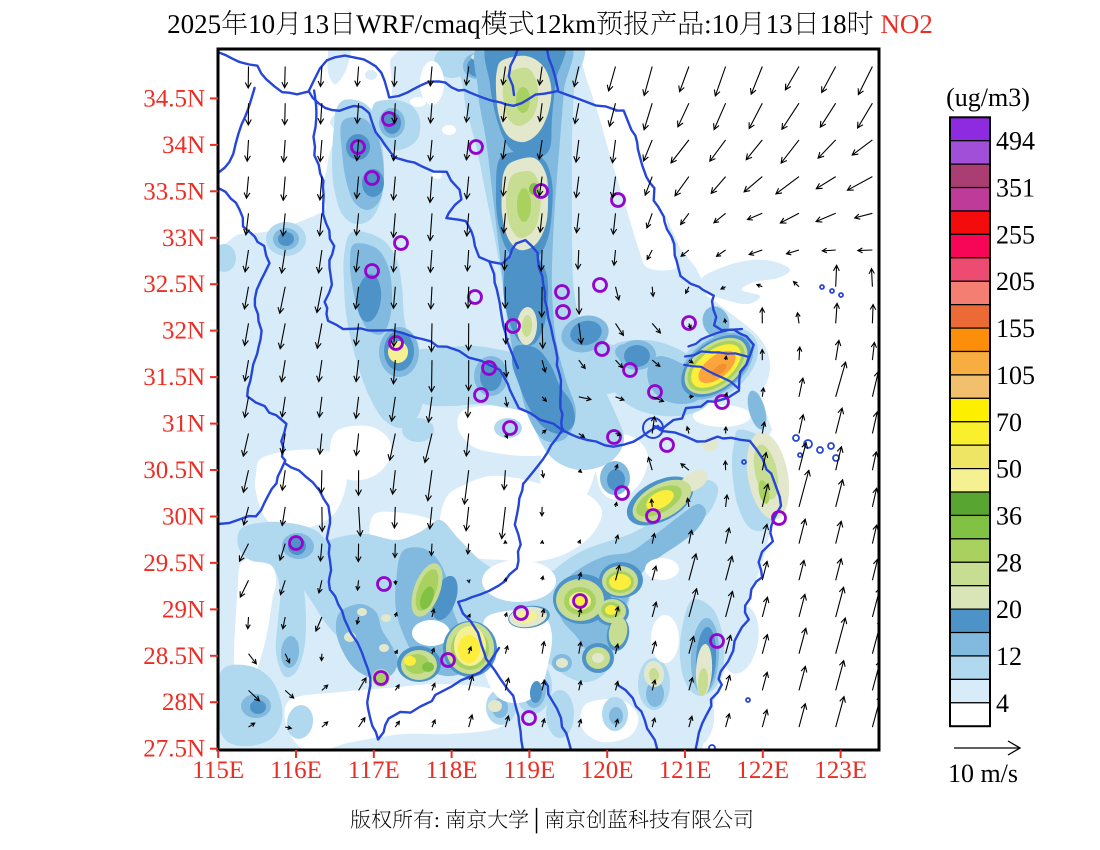 The width and height of the screenshot is (1100, 850). Describe the element at coordinates (1015, 234) in the screenshot. I see `svg-text: 255` at that location.